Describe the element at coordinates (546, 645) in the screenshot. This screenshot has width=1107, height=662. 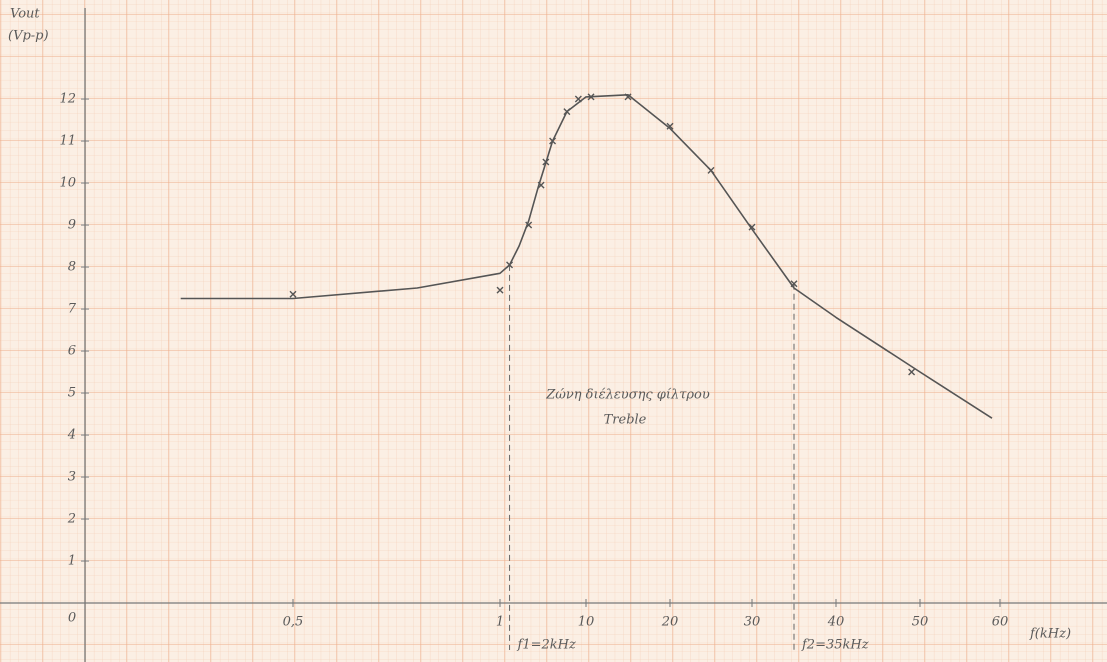
I see `cutoff-label: f1=2kHz` at that location.